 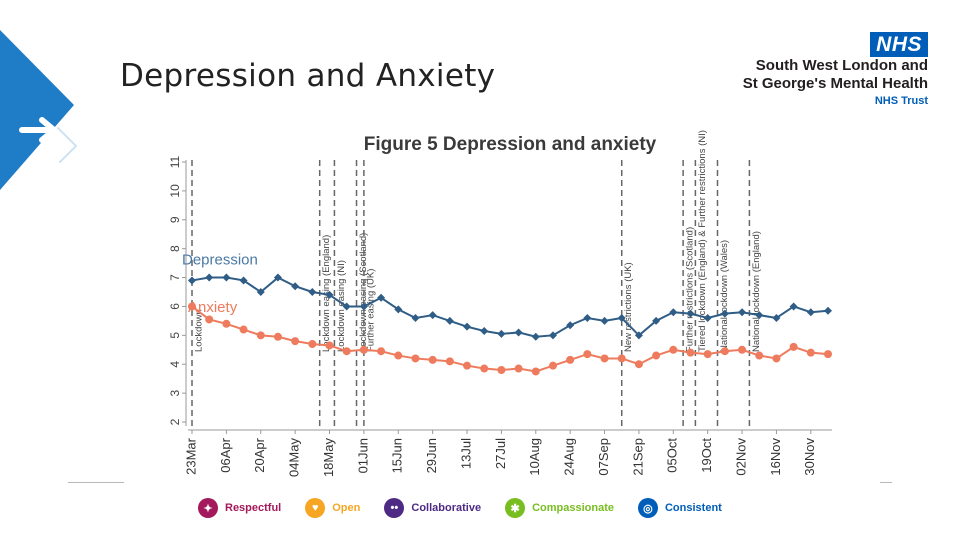 What do you see at coordinates (294, 458) in the screenshot?
I see `x-tick-label: 04May` at bounding box center [294, 458].